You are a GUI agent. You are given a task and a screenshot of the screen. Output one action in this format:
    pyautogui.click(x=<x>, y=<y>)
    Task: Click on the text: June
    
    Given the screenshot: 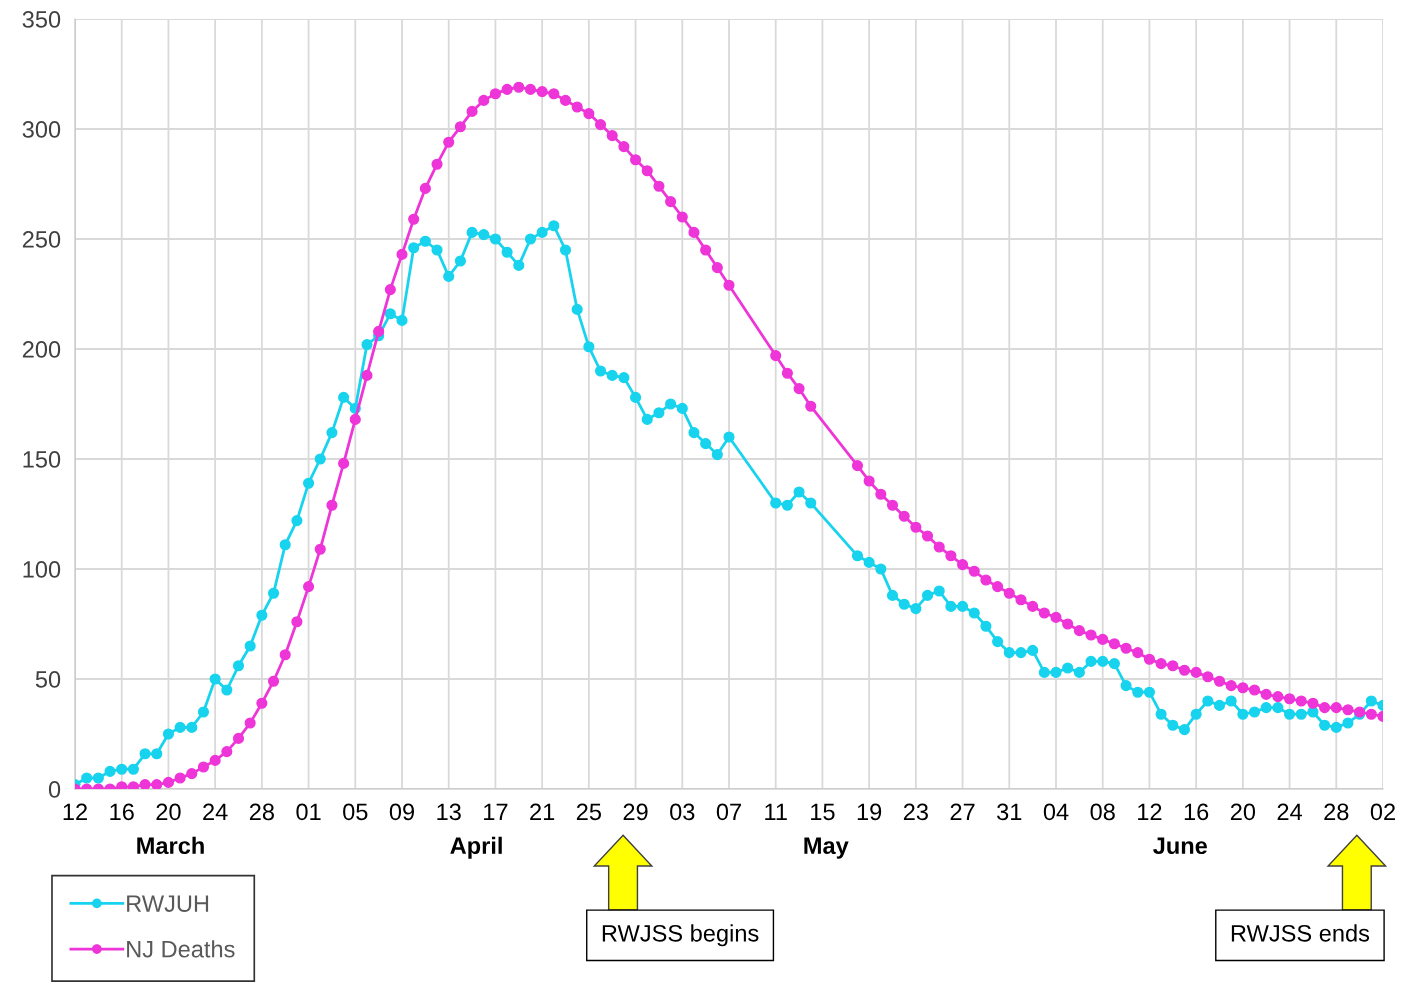 What is the action you would take?
    pyautogui.click(x=1180, y=846)
    